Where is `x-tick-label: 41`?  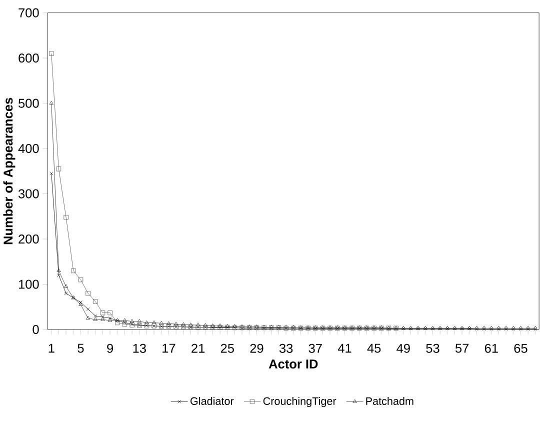
x-tick-label: 41 is located at coordinates (345, 348).